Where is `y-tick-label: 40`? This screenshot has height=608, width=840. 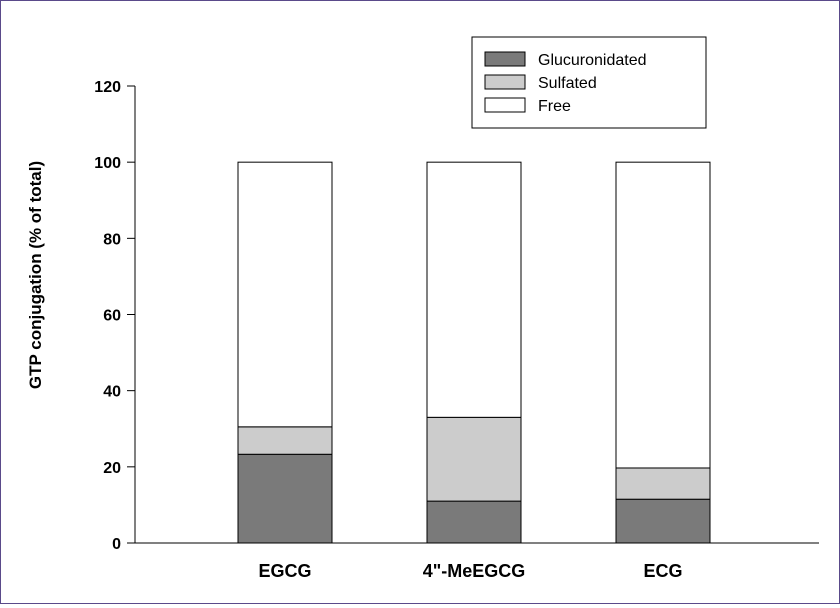
y-tick-label: 40 is located at coordinates (112, 392).